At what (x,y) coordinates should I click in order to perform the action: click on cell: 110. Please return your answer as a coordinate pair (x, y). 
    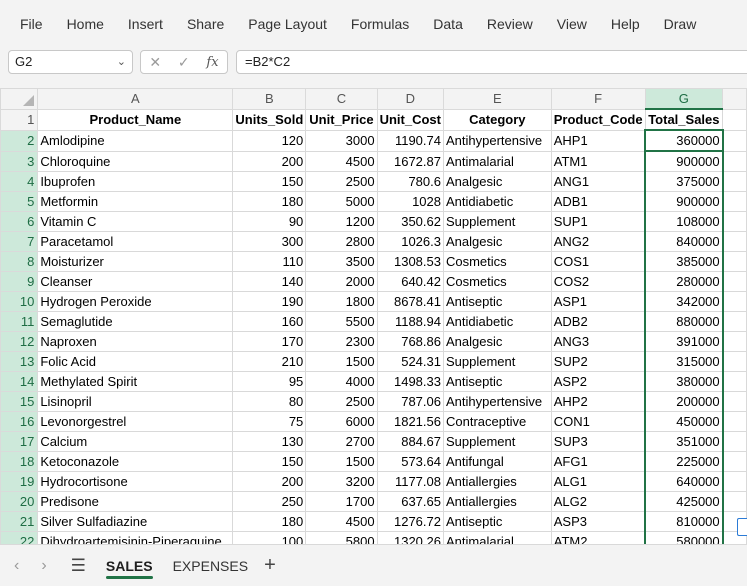
    Looking at the image, I should click on (269, 261).